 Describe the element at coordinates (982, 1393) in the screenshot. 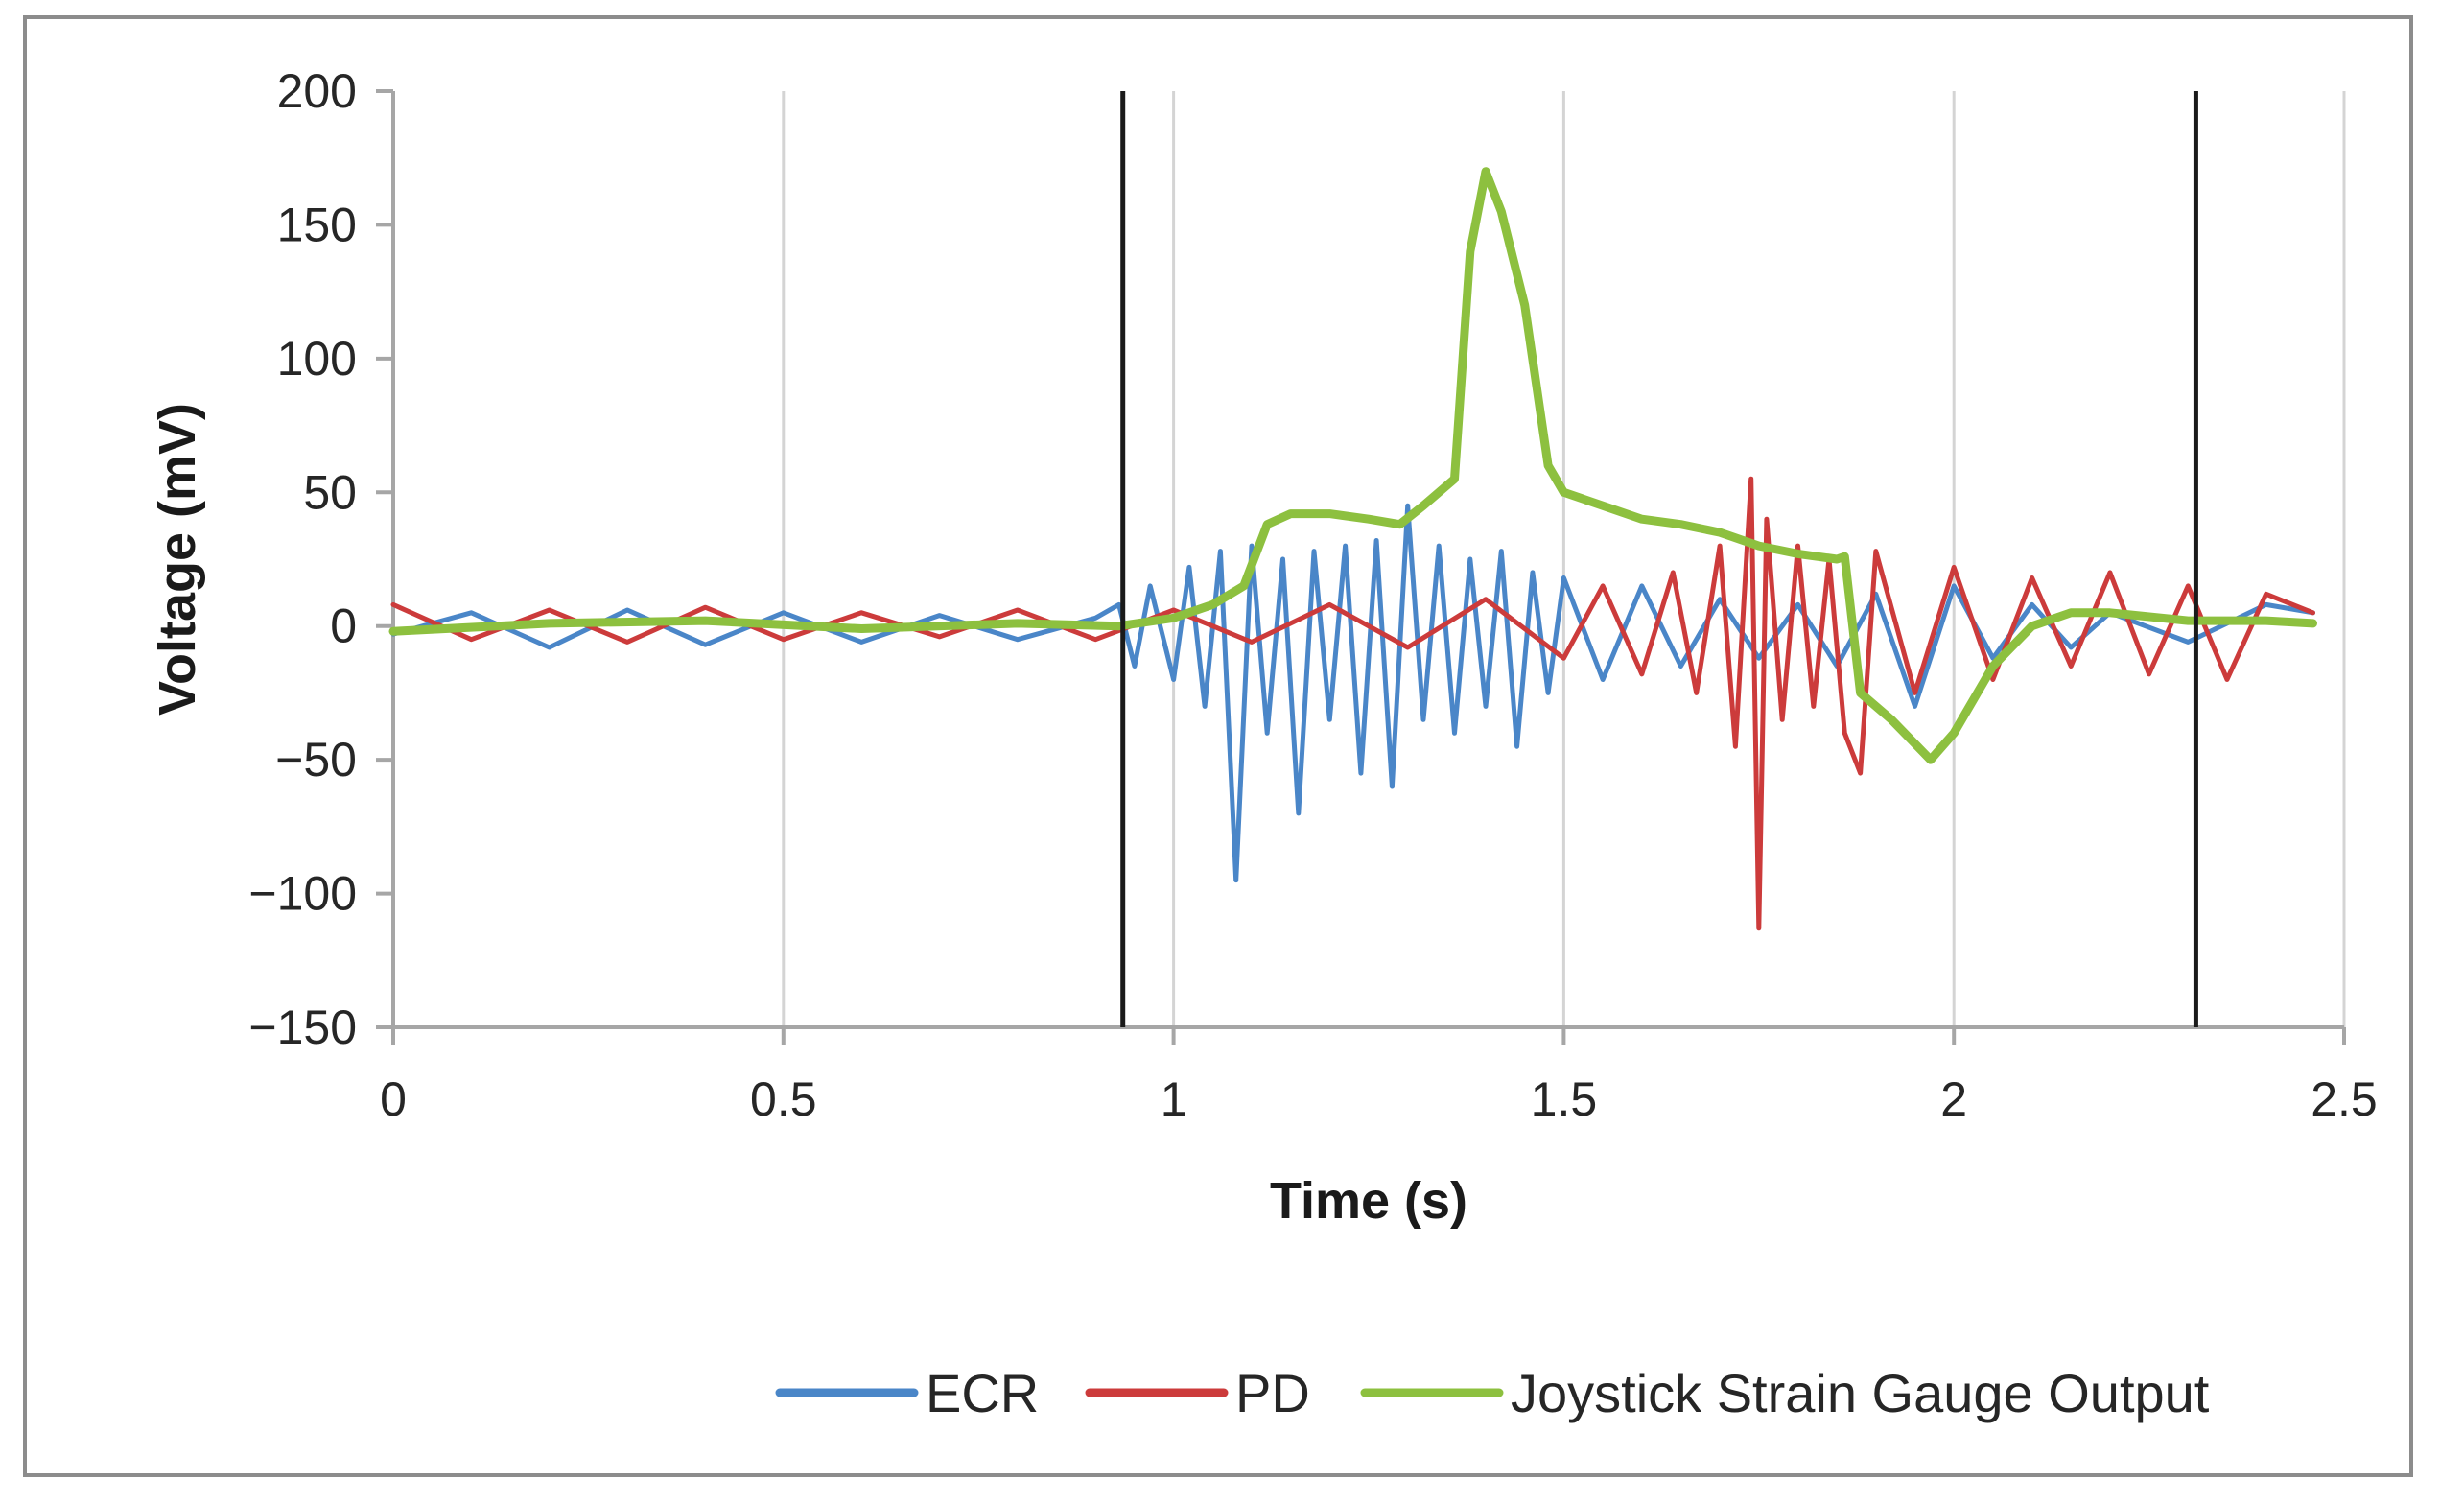

I see `legend-label: ECR` at that location.